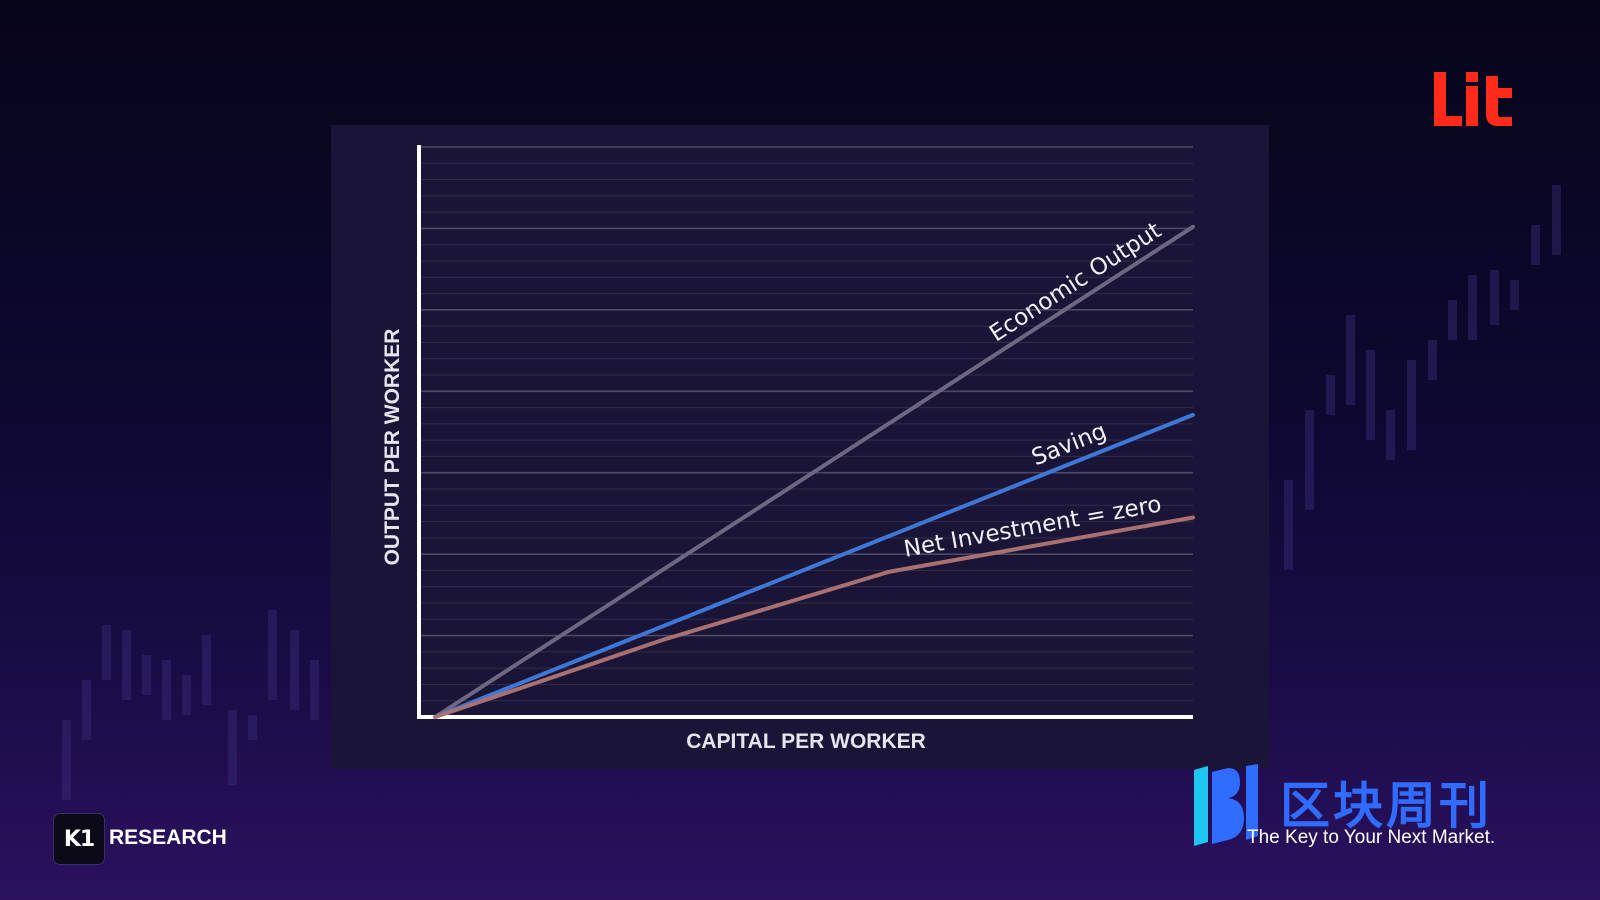 Image resolution: width=1600 pixels, height=900 pixels. What do you see at coordinates (392, 447) in the screenshot?
I see `y-axis-label: OUTPUT PER WORKER` at bounding box center [392, 447].